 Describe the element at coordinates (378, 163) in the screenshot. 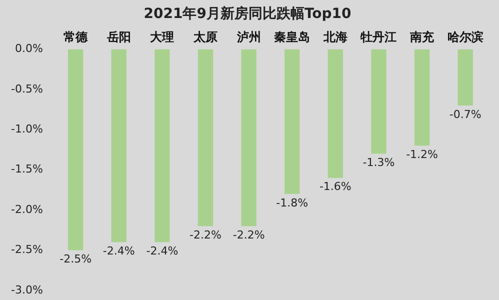

I see `data-label: -1.3%` at that location.